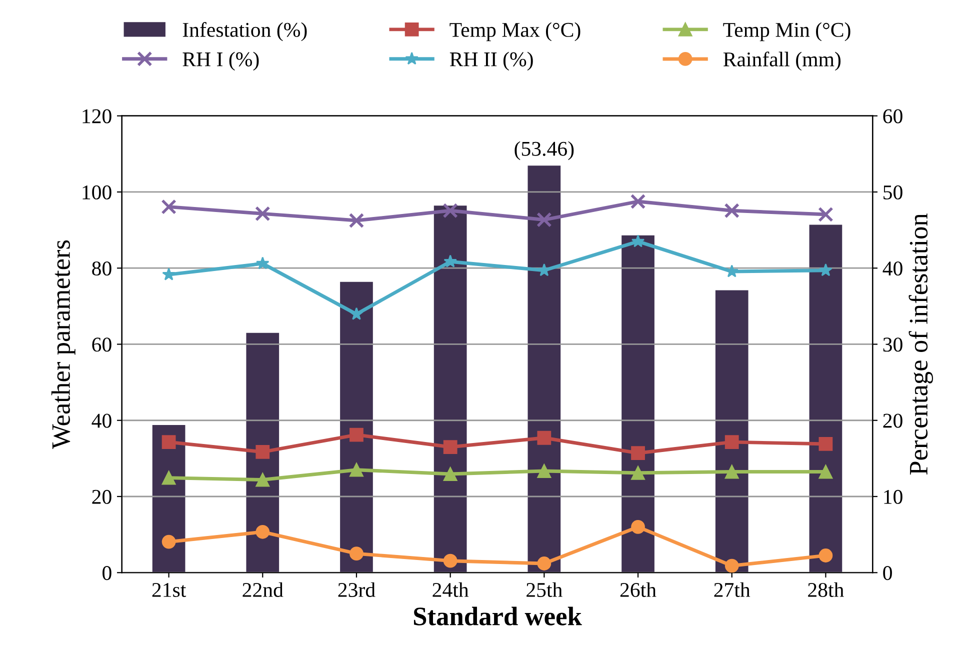  Describe the element at coordinates (450, 590) in the screenshot. I see `x-tick-label: 24th` at that location.